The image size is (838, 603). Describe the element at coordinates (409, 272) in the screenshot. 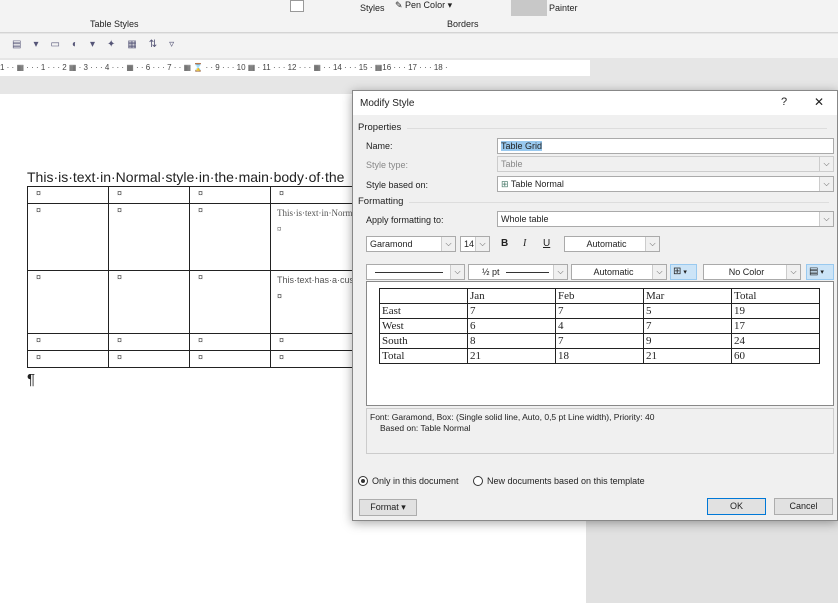

I see `line-style-sample` at that location.